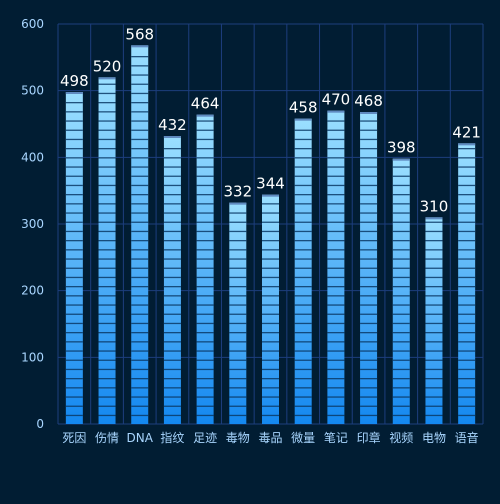 The height and width of the screenshot is (504, 500). What do you see at coordinates (74, 258) in the screenshot?
I see `bar-死因` at bounding box center [74, 258].